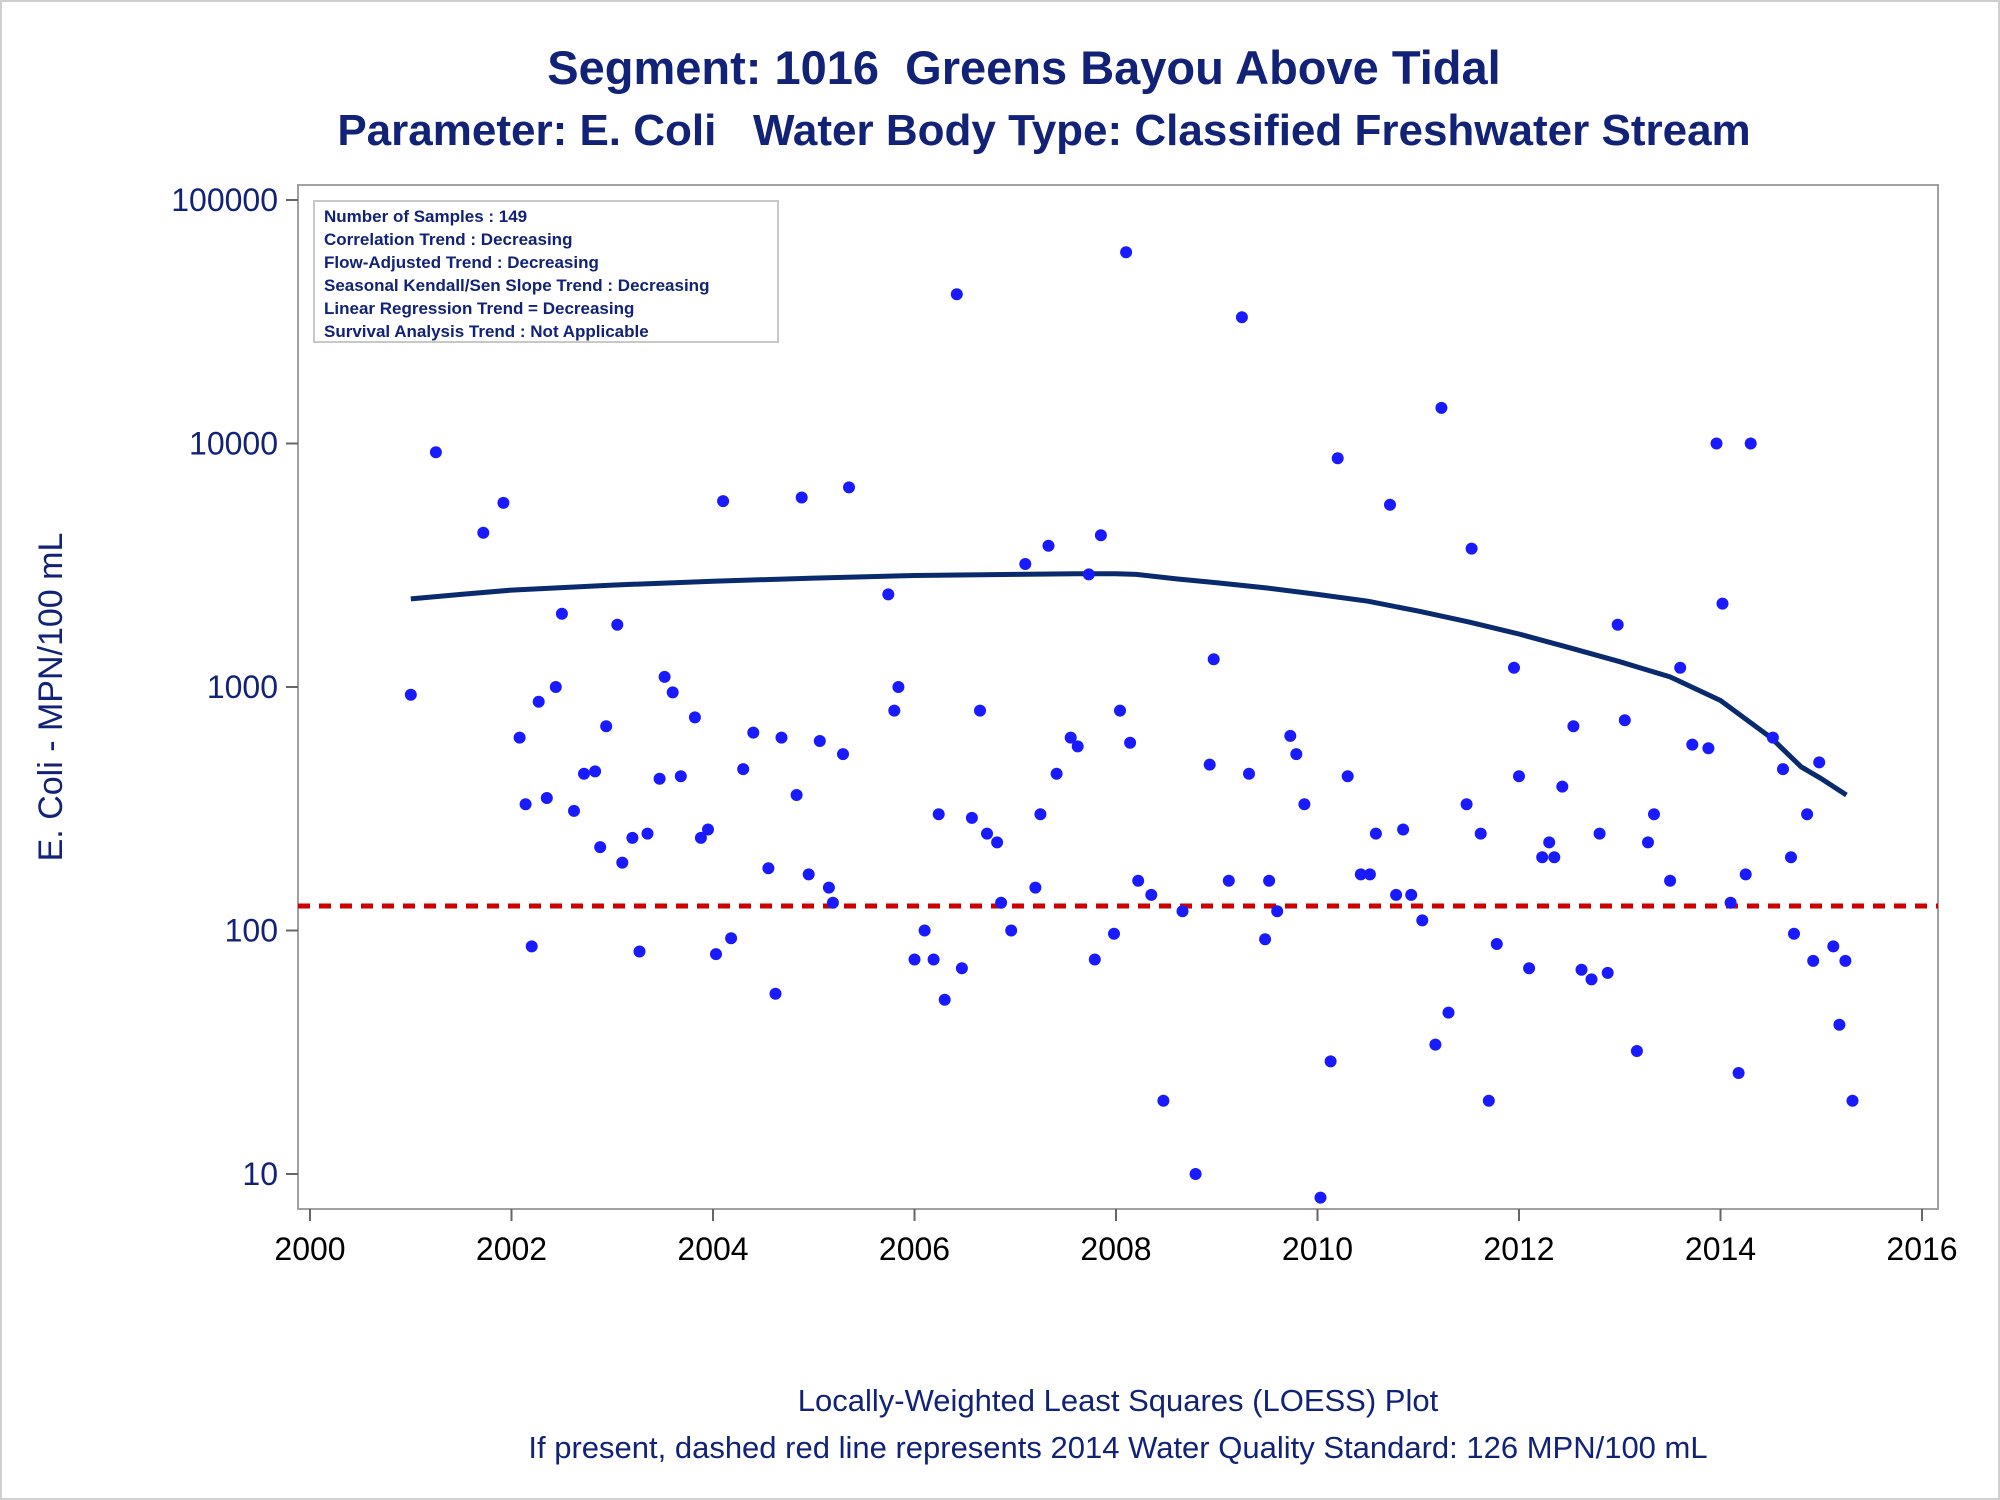 This screenshot has height=1500, width=2000. I want to click on loess-group, so click(1129, 684).